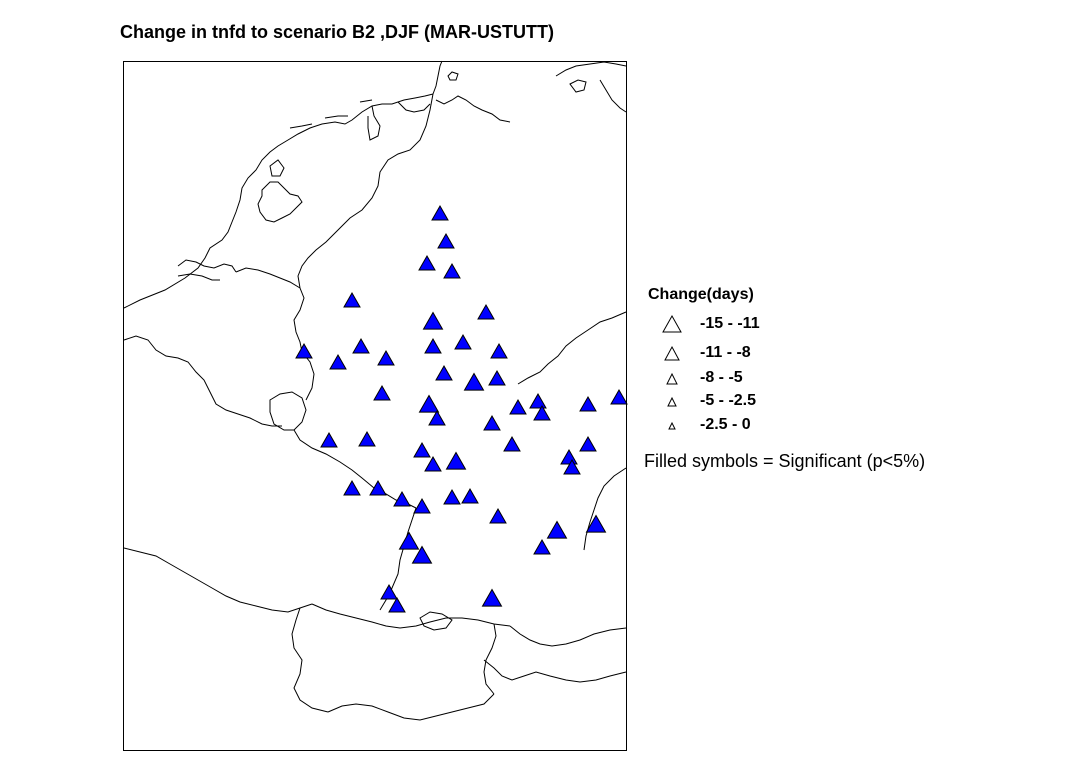 This screenshot has width=1084, height=761. What do you see at coordinates (725, 352) in the screenshot?
I see `legend-item-label: -11 - -8` at bounding box center [725, 352].